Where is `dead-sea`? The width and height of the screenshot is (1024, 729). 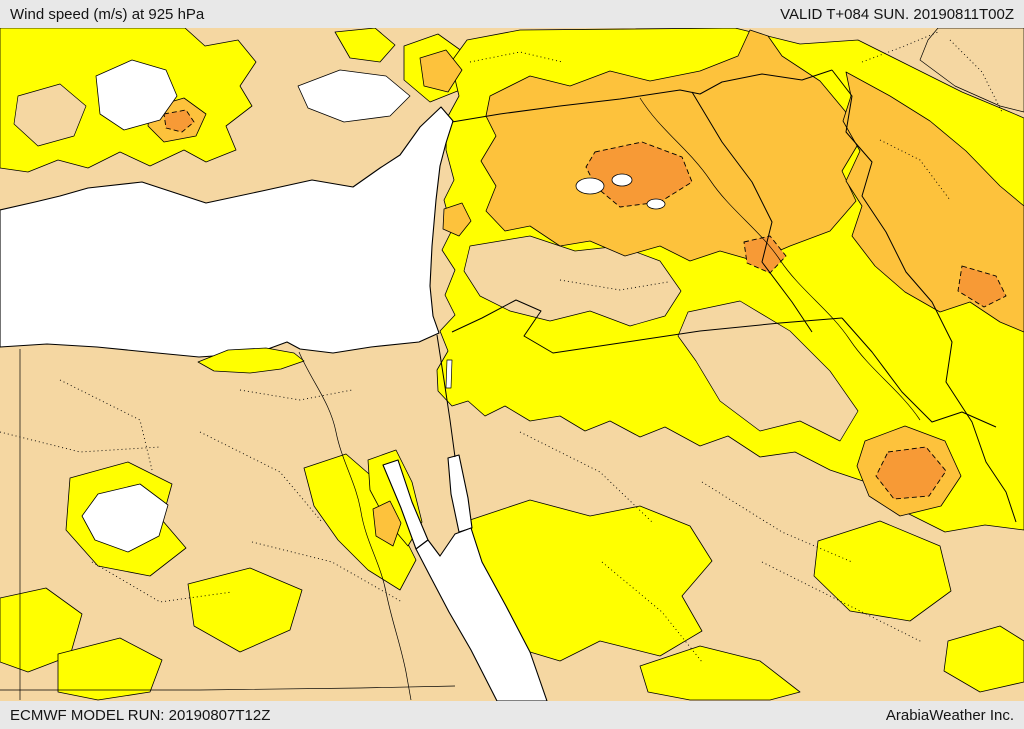 dead-sea is located at coordinates (449, 374).